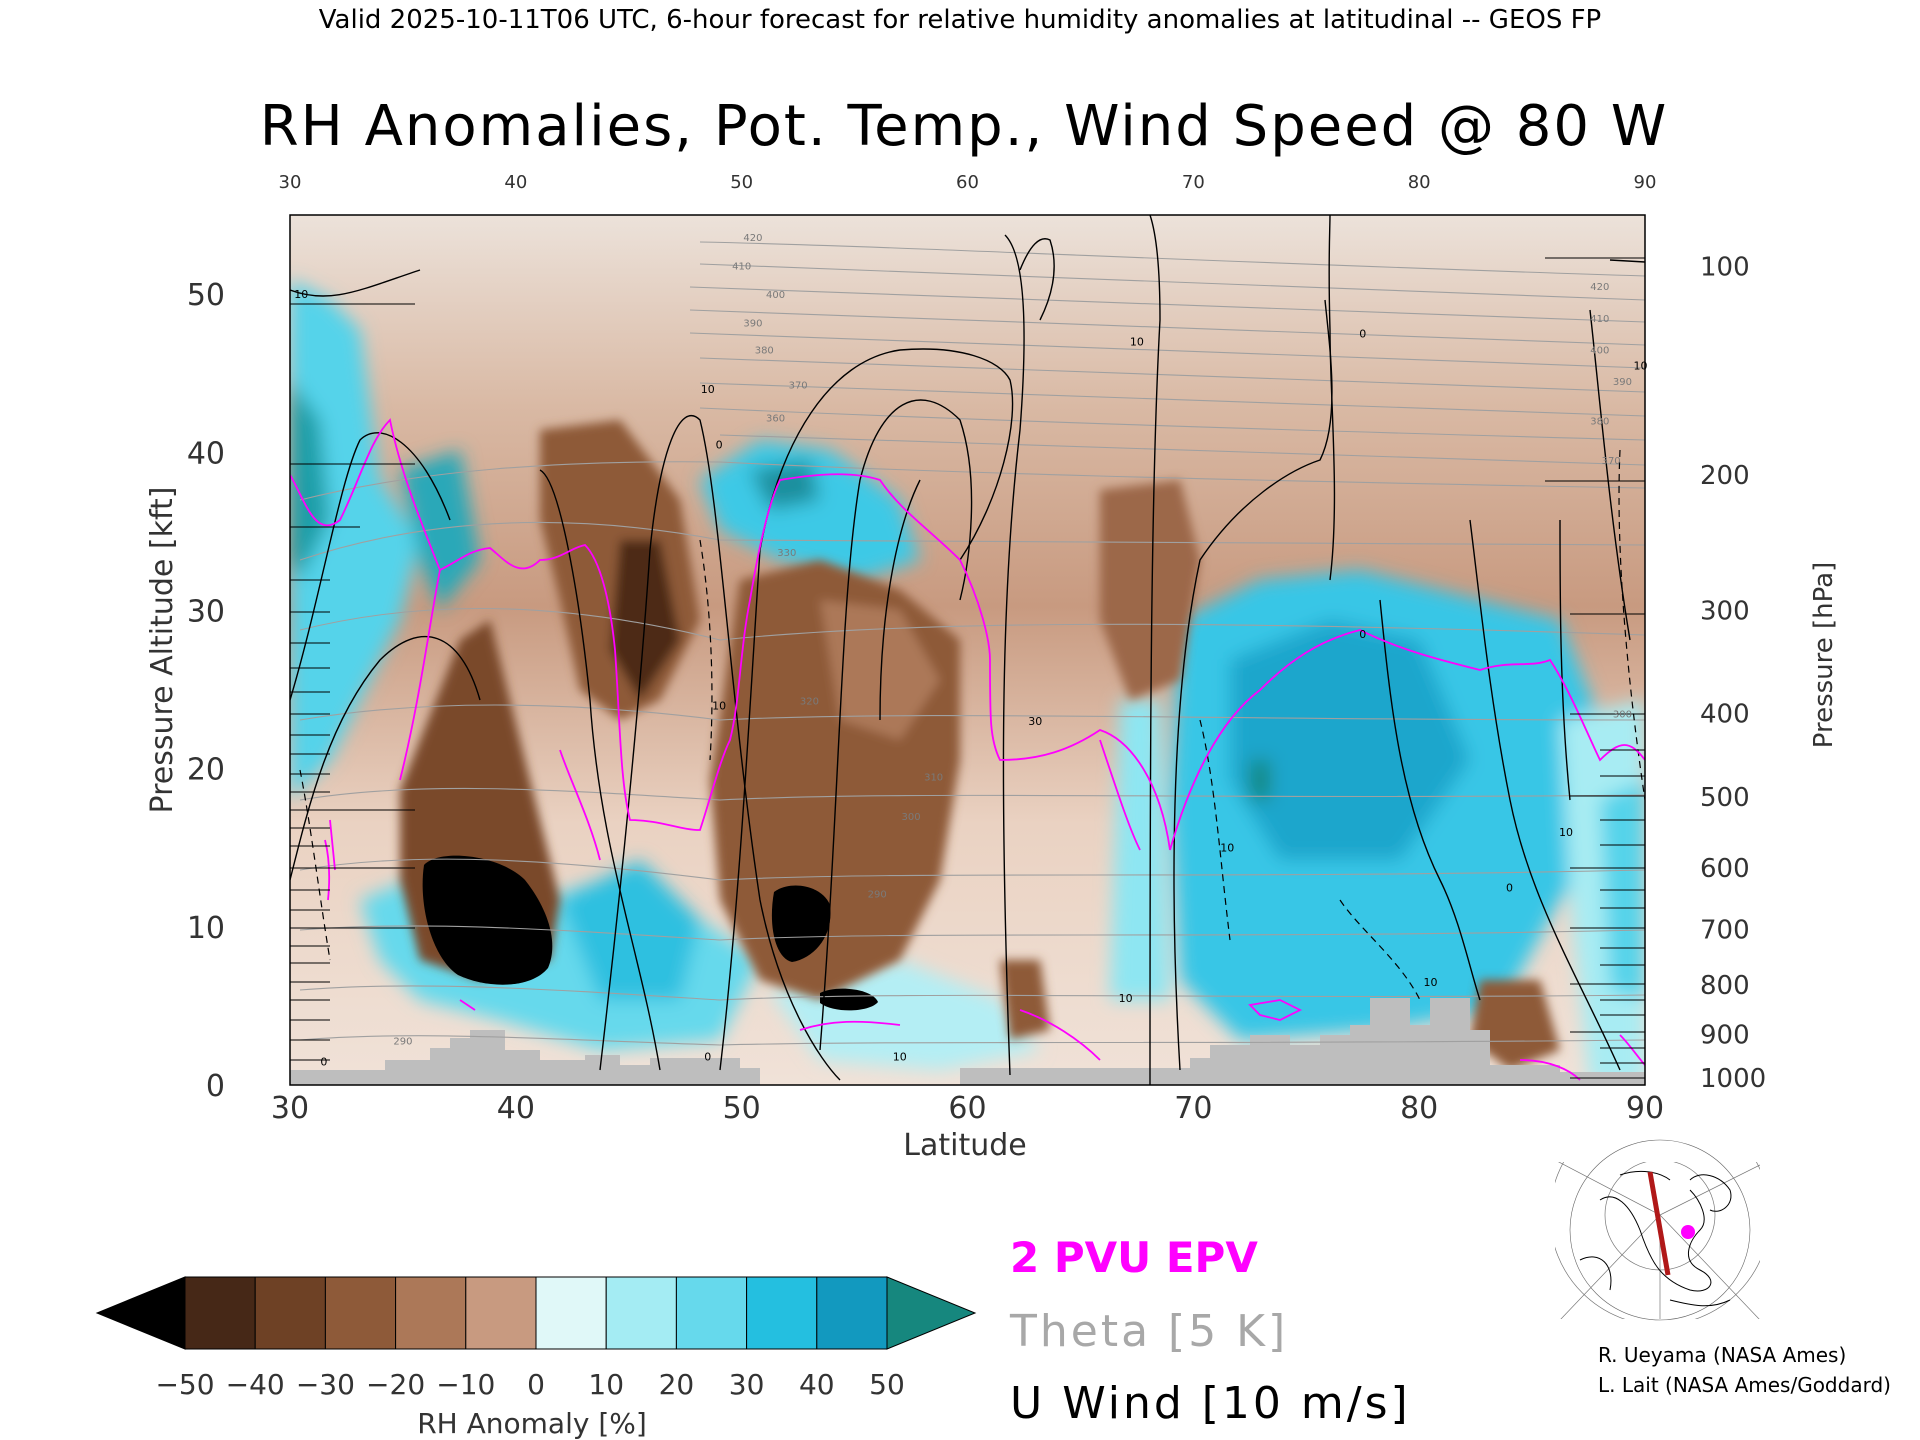 The width and height of the screenshot is (1920, 1440). I want to click on y-tick-label-left: 10, so click(206, 928).